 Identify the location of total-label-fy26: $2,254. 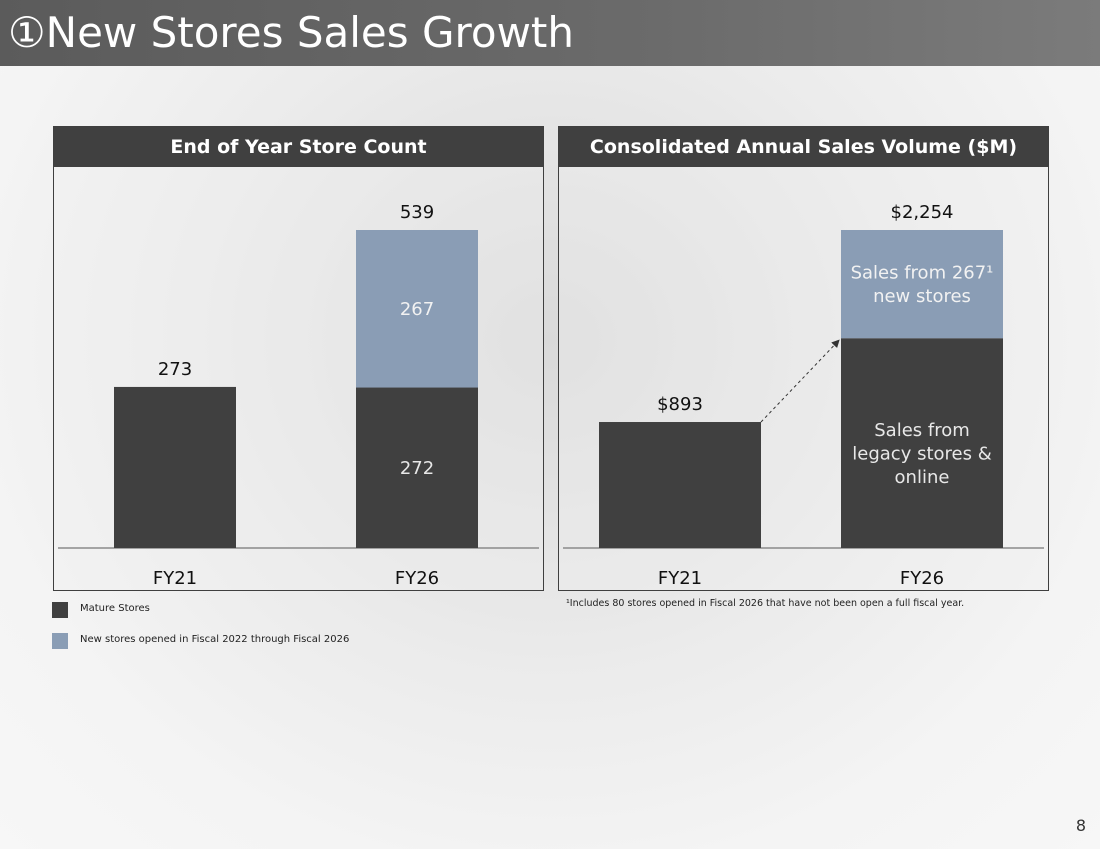
(922, 212).